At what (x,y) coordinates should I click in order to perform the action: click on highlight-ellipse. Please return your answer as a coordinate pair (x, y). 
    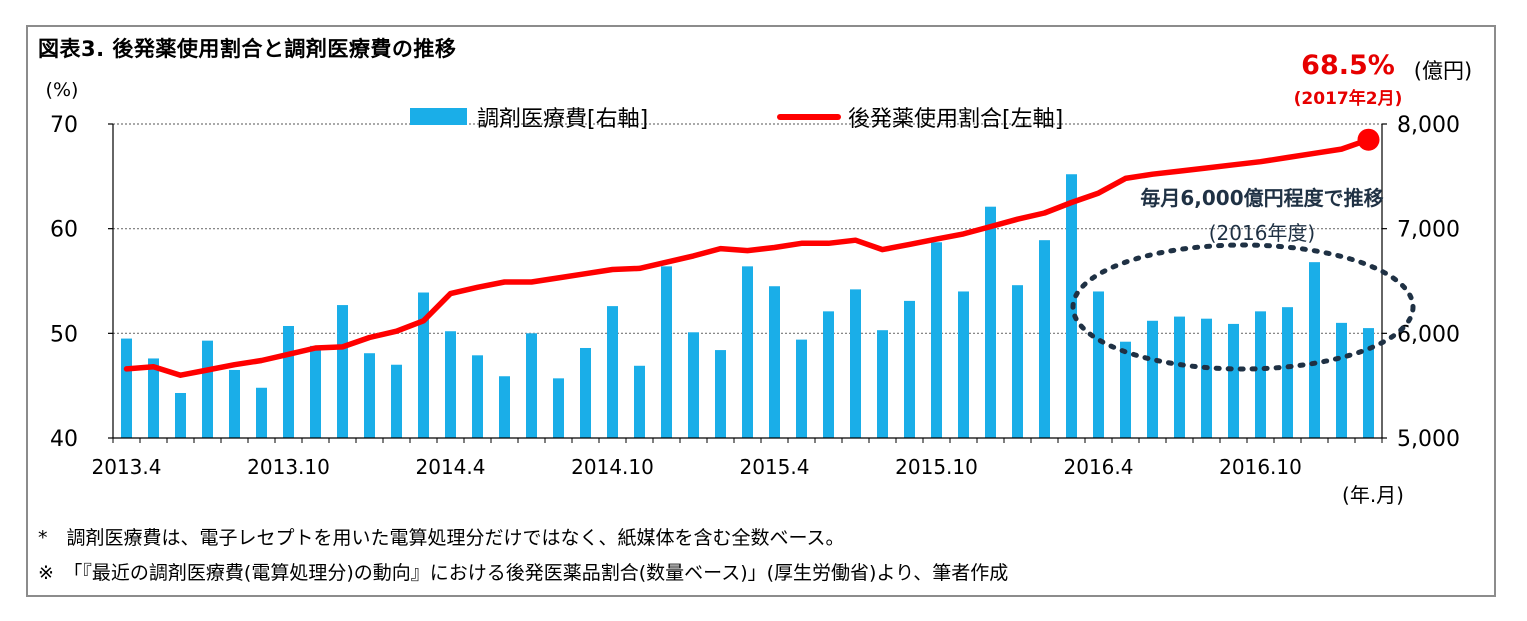
    Looking at the image, I should click on (1243, 307).